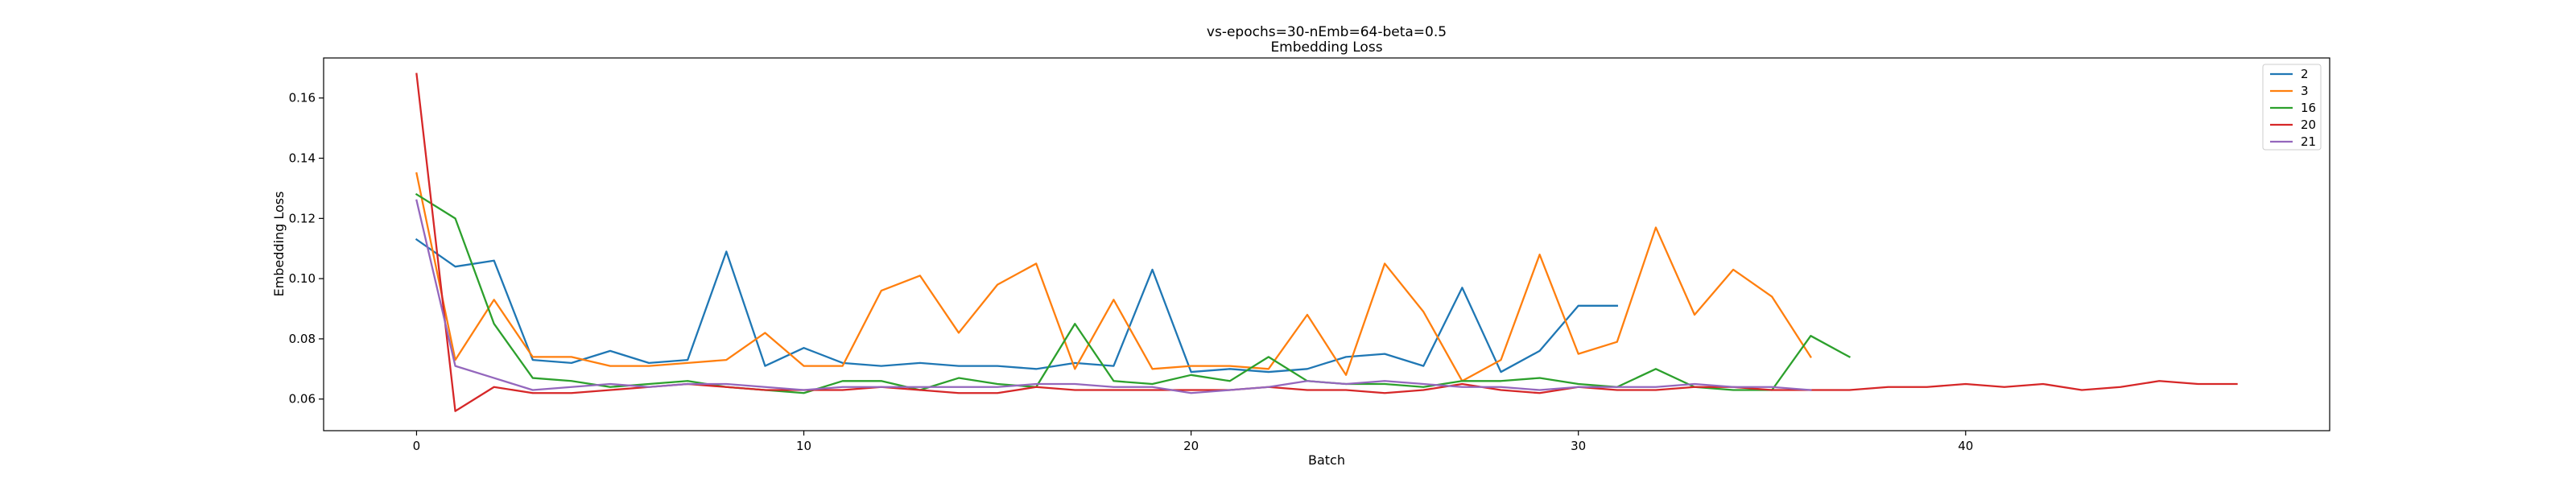 Image resolution: width=2576 pixels, height=483 pixels. What do you see at coordinates (2308, 141) in the screenshot?
I see `legend-label-21: 21` at bounding box center [2308, 141].